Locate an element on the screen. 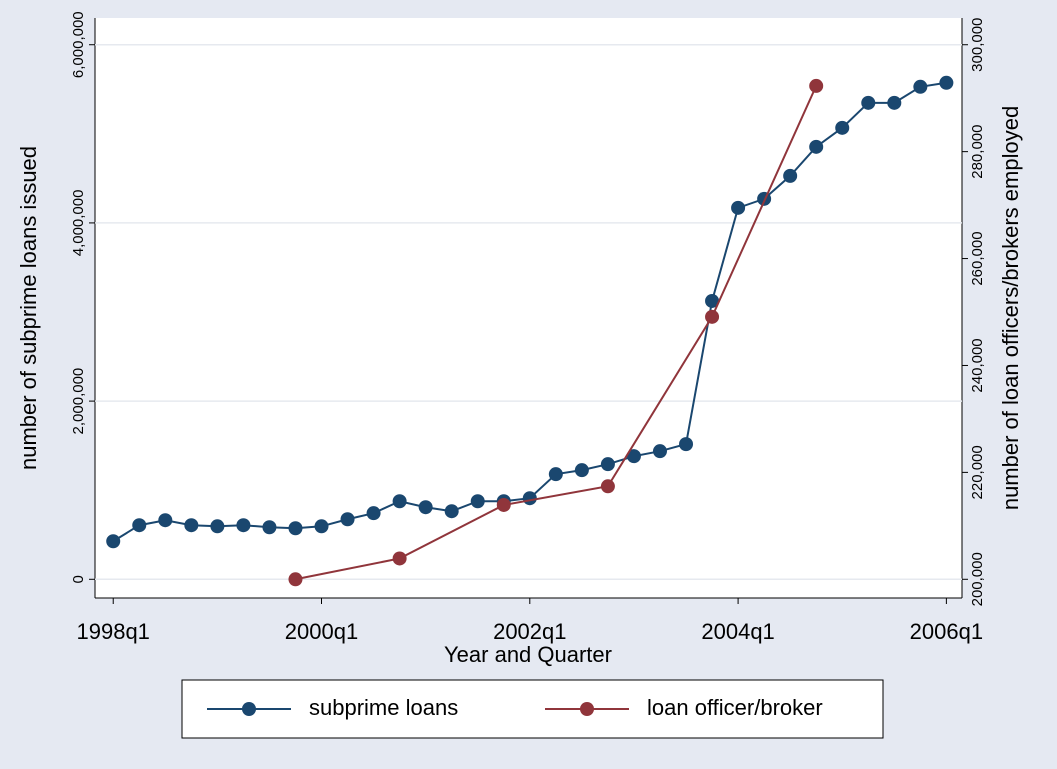  x-tick-label: 1998q1 is located at coordinates (113, 631).